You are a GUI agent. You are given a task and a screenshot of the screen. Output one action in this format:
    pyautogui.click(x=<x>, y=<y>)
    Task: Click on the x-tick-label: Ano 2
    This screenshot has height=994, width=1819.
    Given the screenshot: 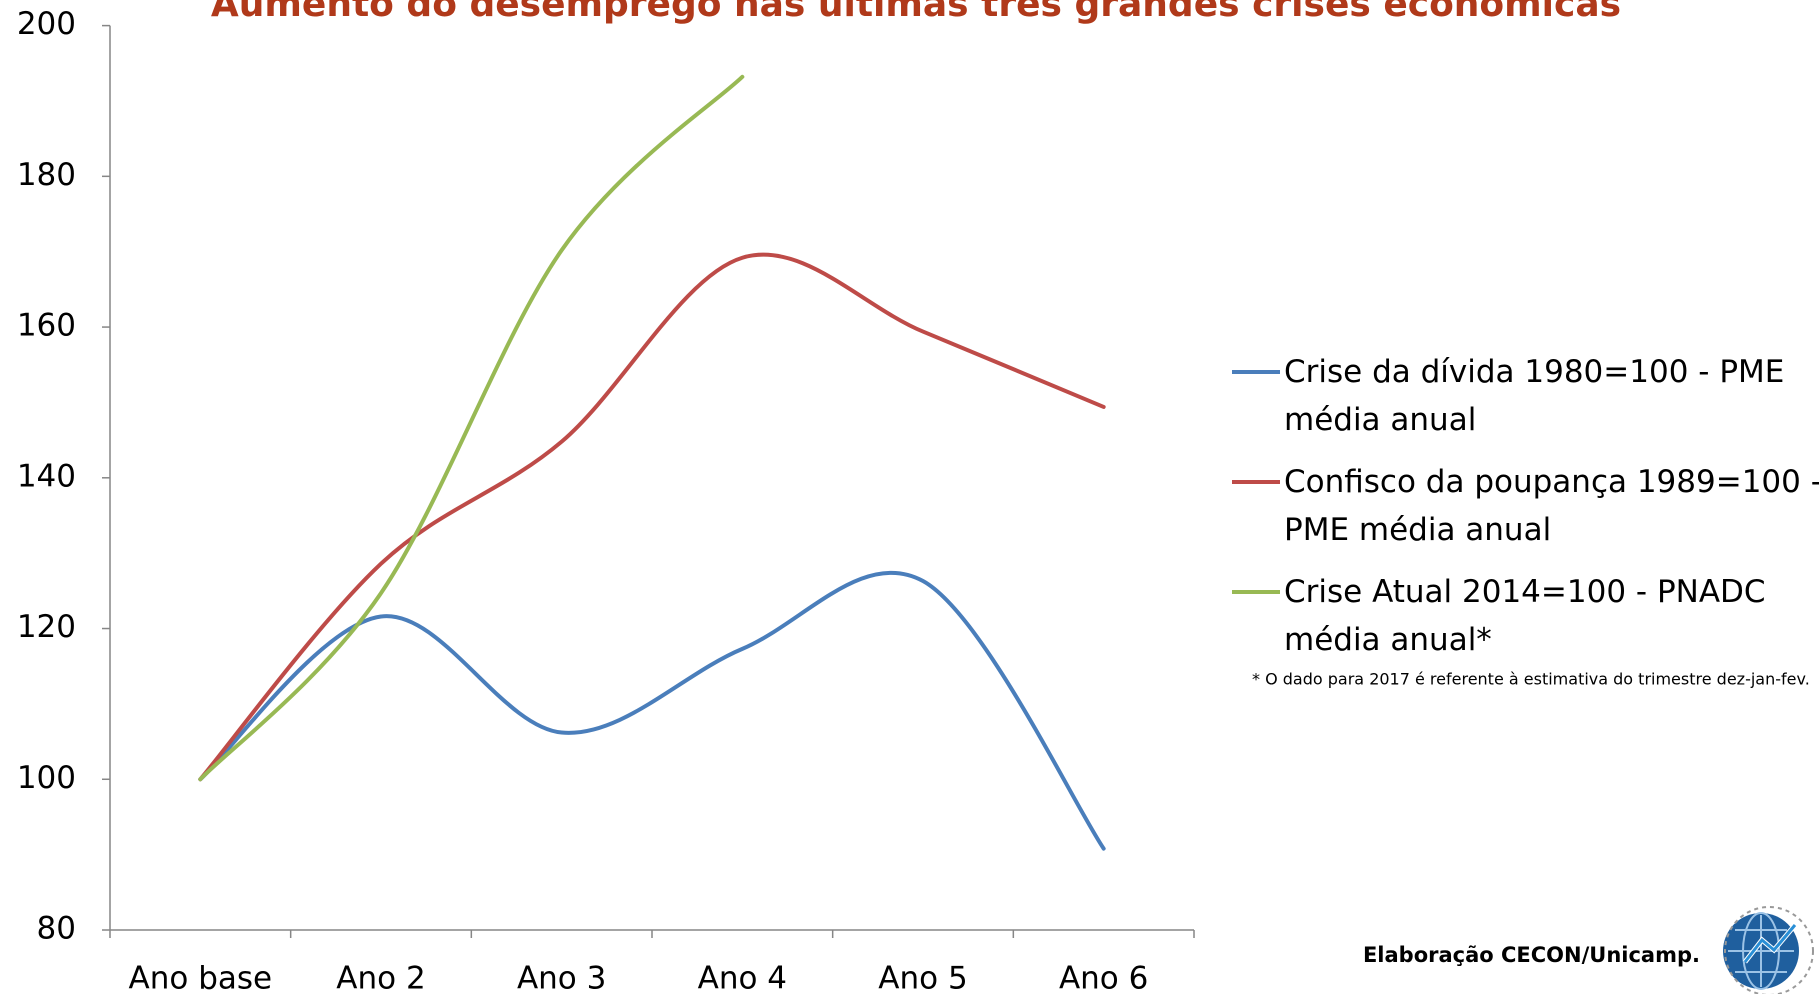 What is the action you would take?
    pyautogui.click(x=380, y=977)
    